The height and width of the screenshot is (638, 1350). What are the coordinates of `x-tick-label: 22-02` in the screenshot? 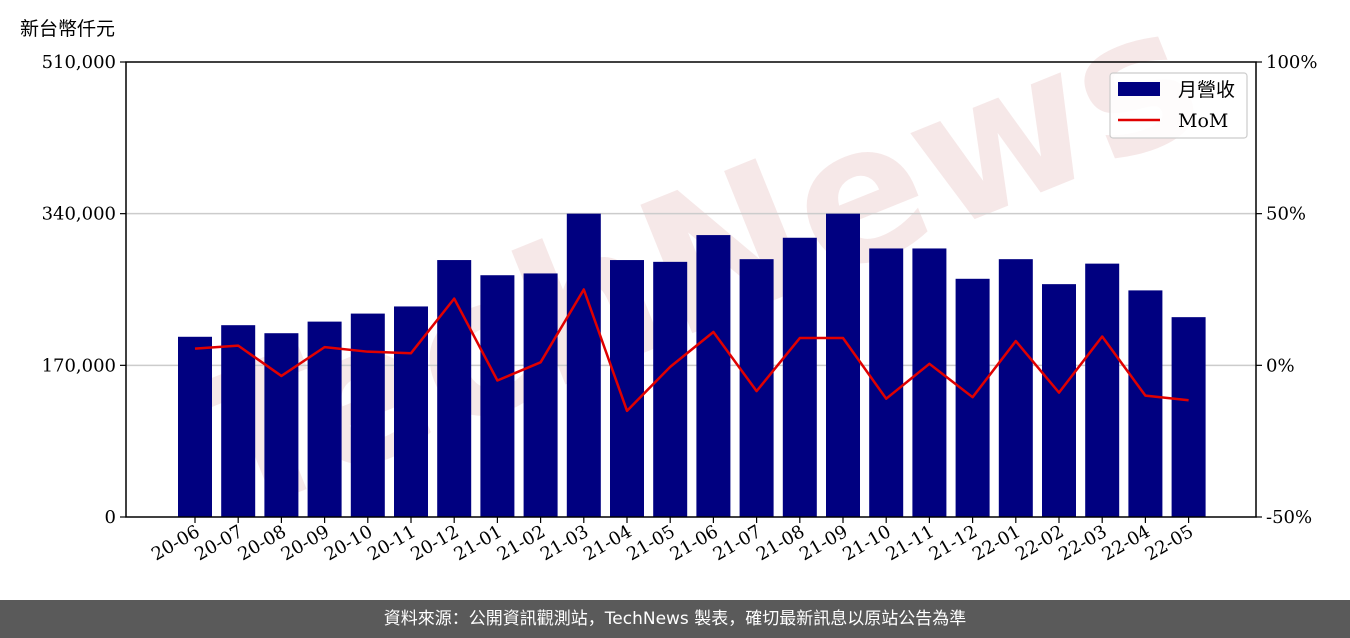 It's located at (1039, 543).